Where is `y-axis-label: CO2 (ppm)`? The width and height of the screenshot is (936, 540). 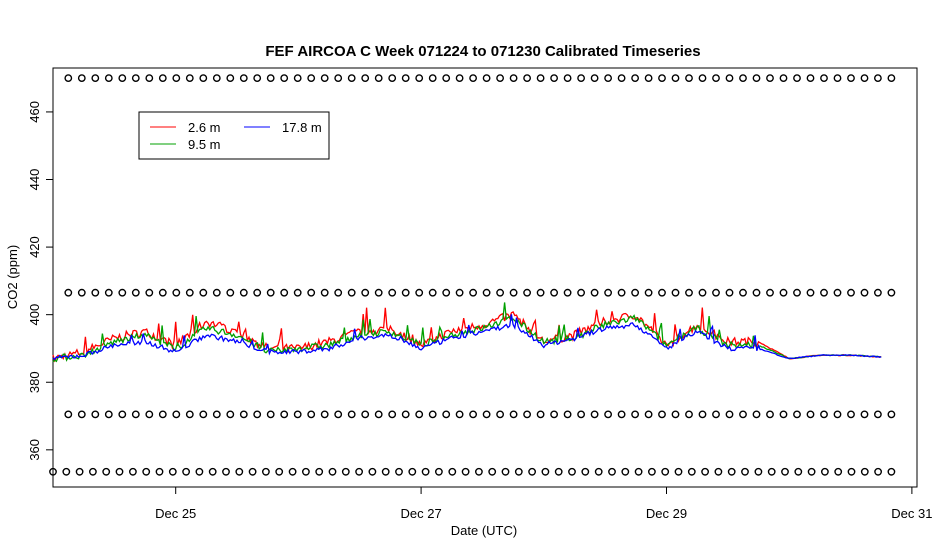
y-axis-label: CO2 (ppm) is located at coordinates (12, 277).